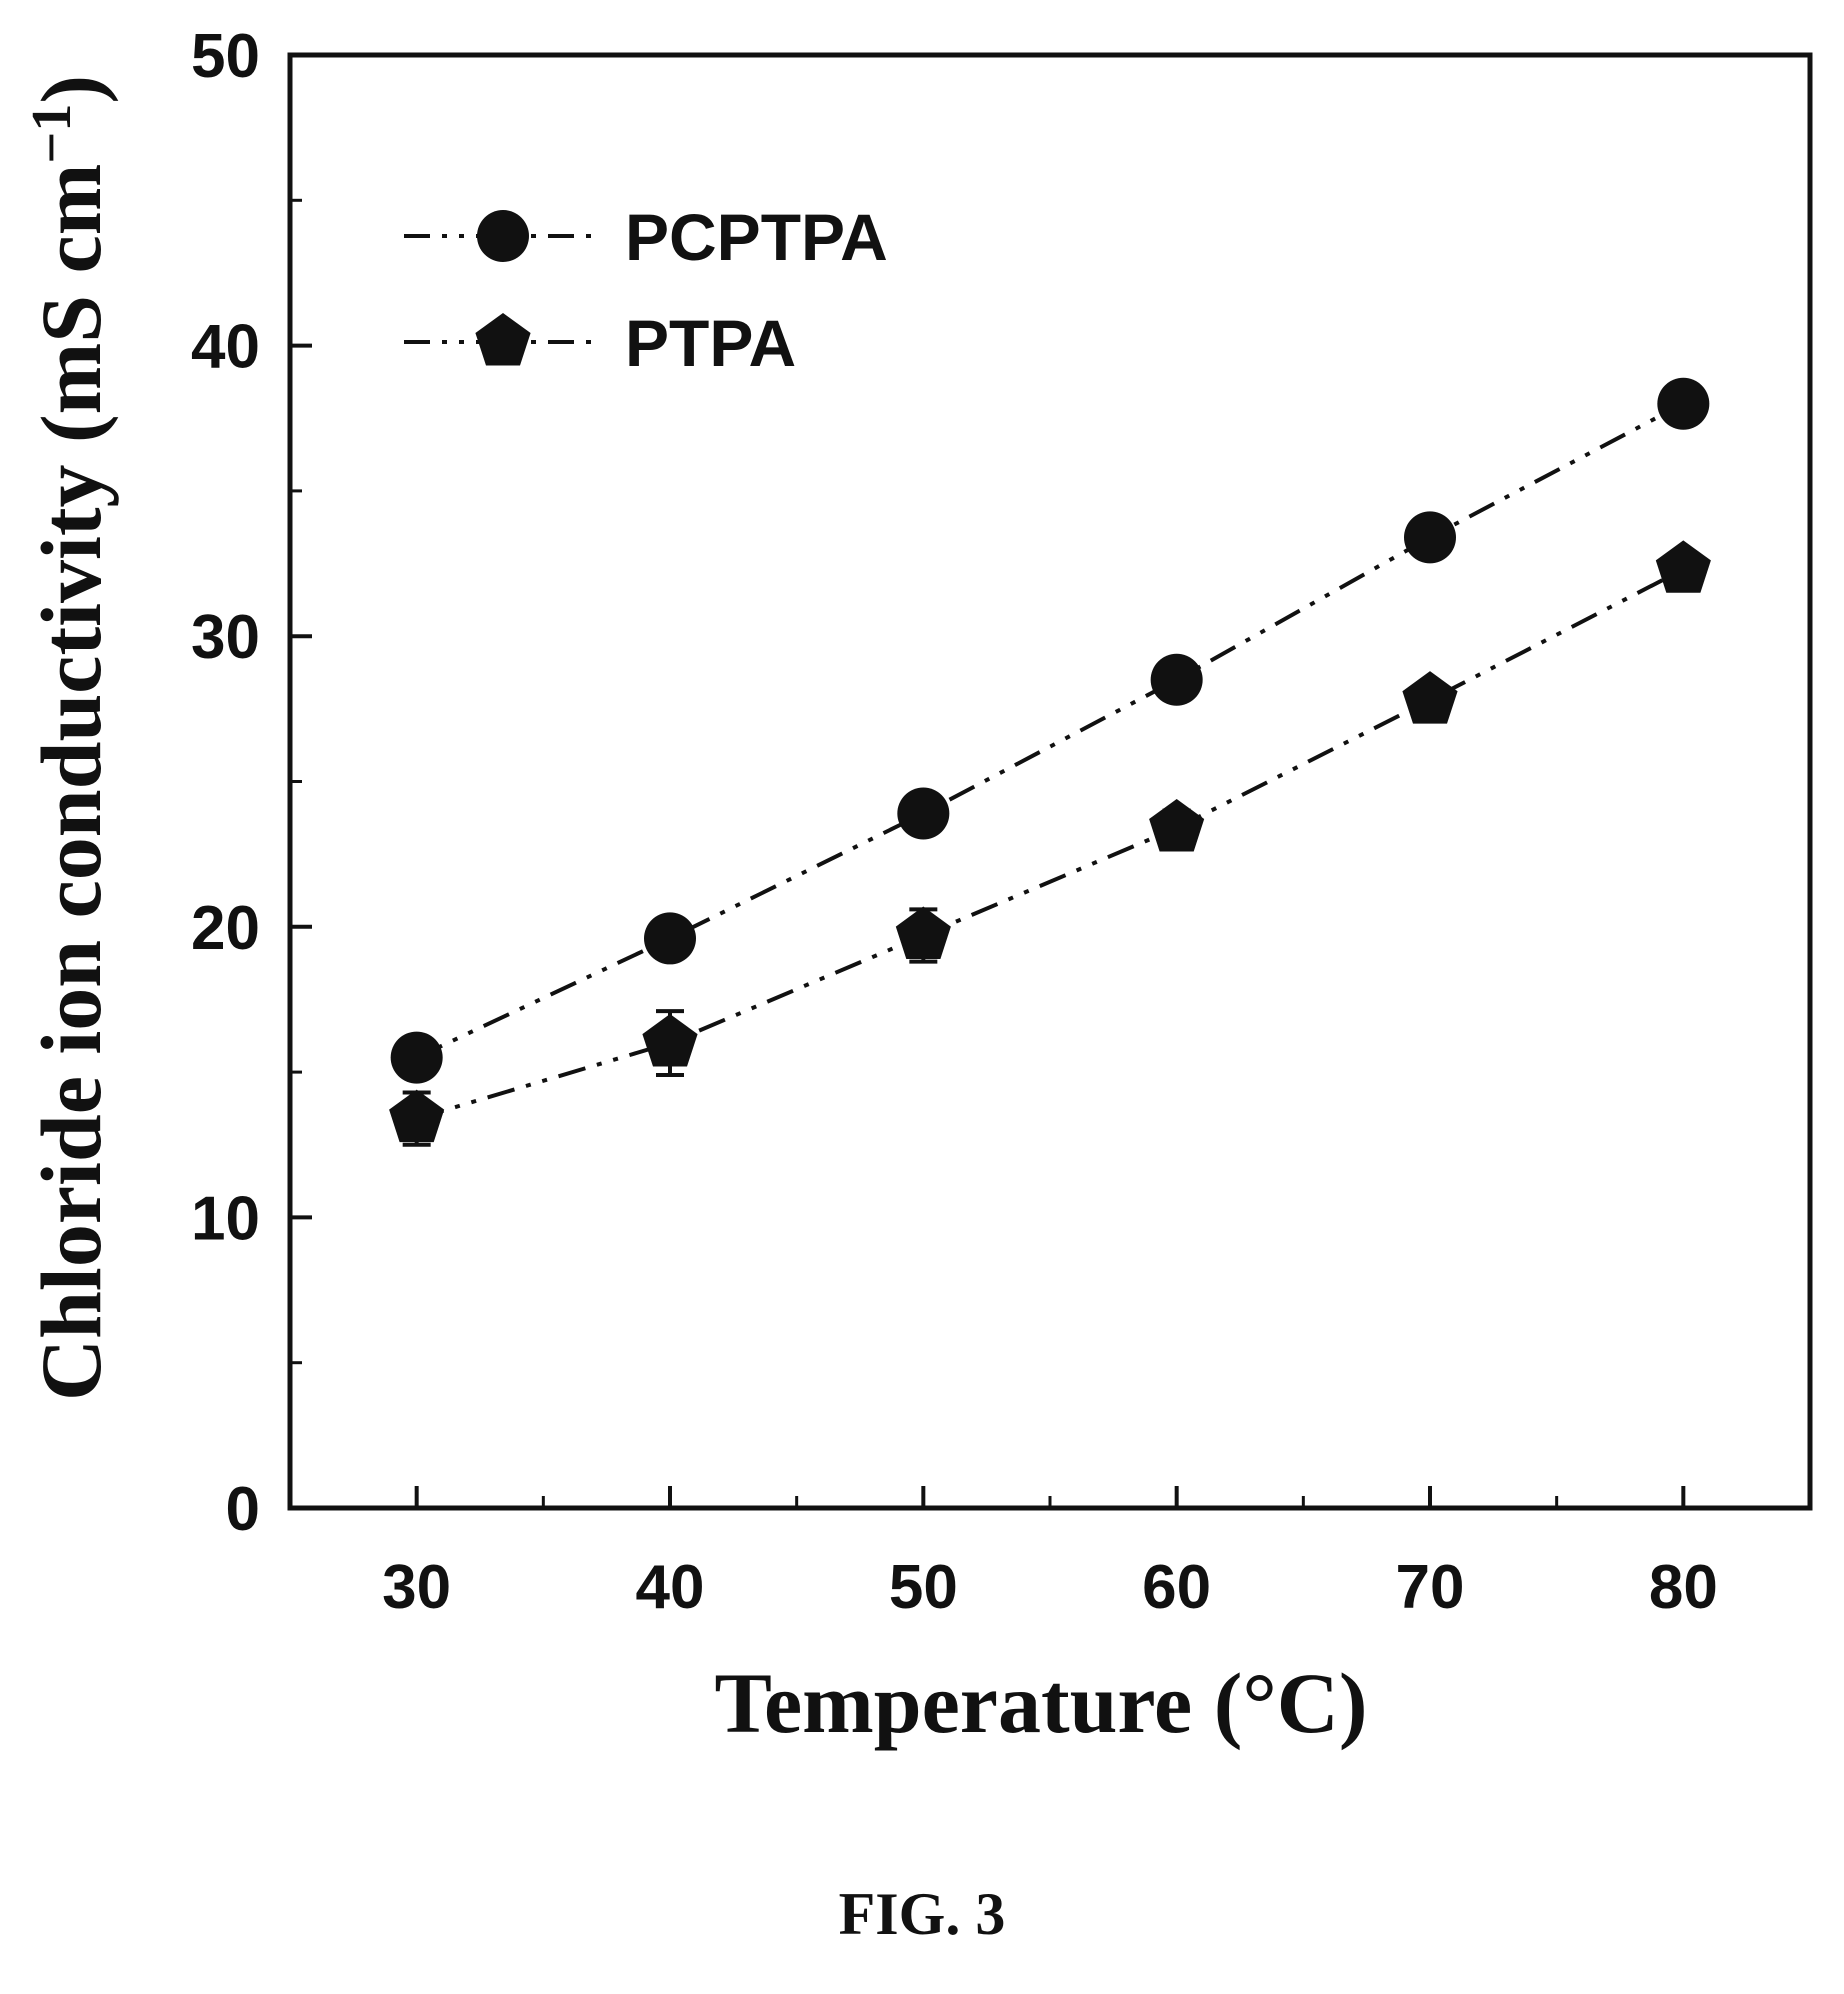 The height and width of the screenshot is (1994, 1844). What do you see at coordinates (225, 928) in the screenshot?
I see `y-tick-label: 20` at bounding box center [225, 928].